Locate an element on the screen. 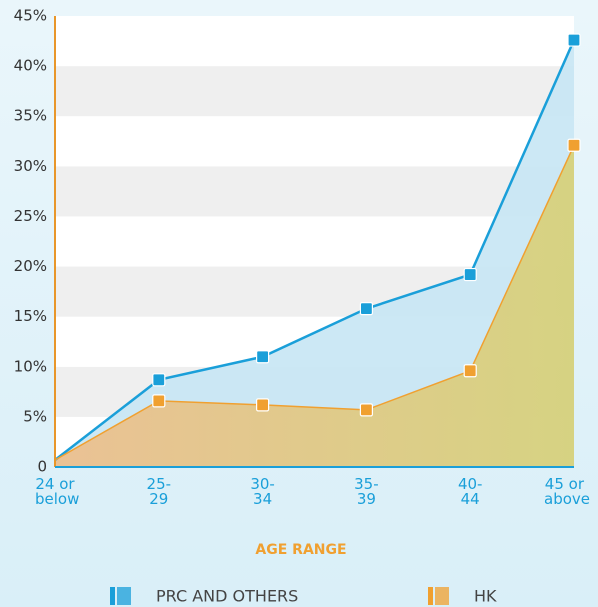 The height and width of the screenshot is (607, 598). legend-label: HK is located at coordinates (485, 596).